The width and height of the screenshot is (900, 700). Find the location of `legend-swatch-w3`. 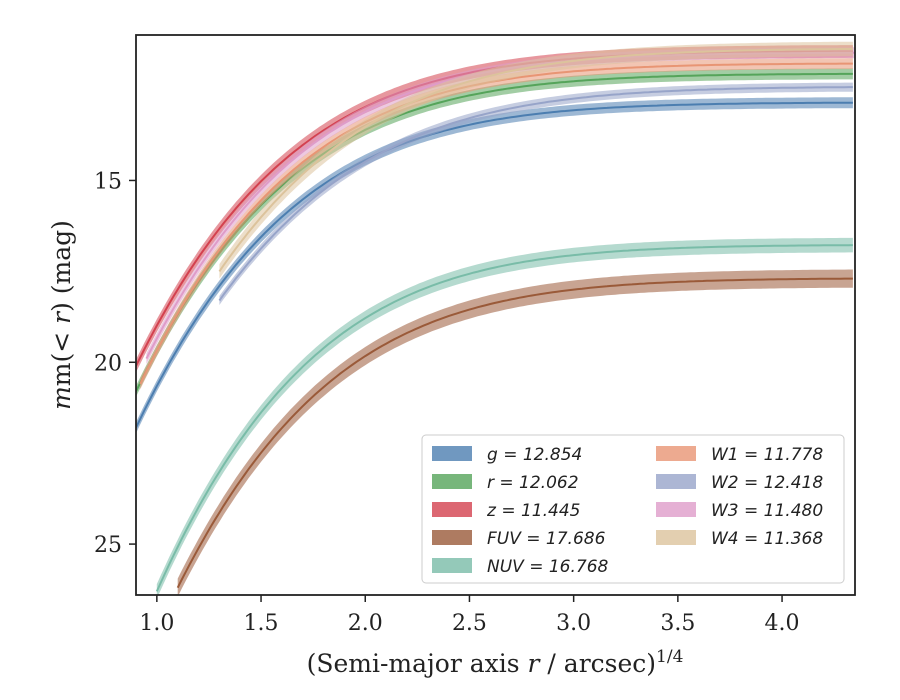

legend-swatch-w3 is located at coordinates (676, 509).